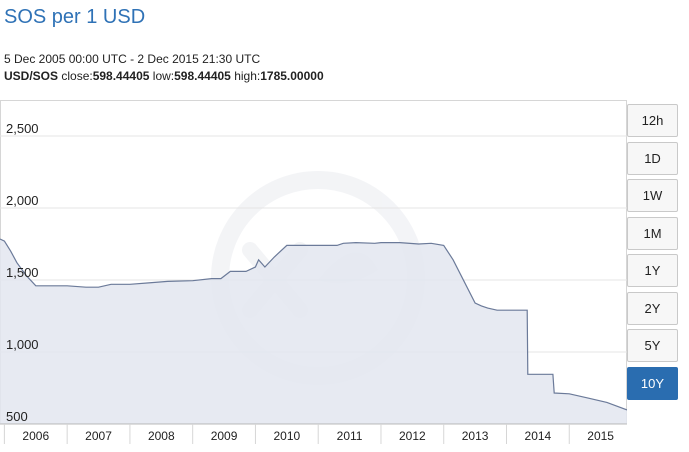 The height and width of the screenshot is (452, 689). Describe the element at coordinates (475, 436) in the screenshot. I see `x-tick-label: 2013` at that location.